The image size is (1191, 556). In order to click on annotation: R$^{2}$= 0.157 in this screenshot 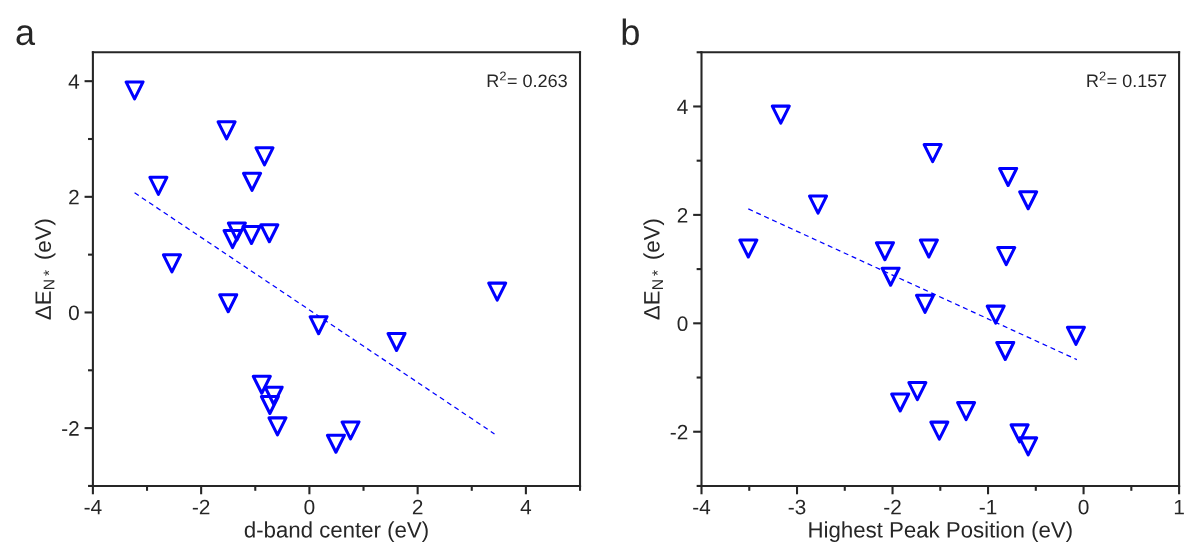, I will do `click(1127, 79)`.